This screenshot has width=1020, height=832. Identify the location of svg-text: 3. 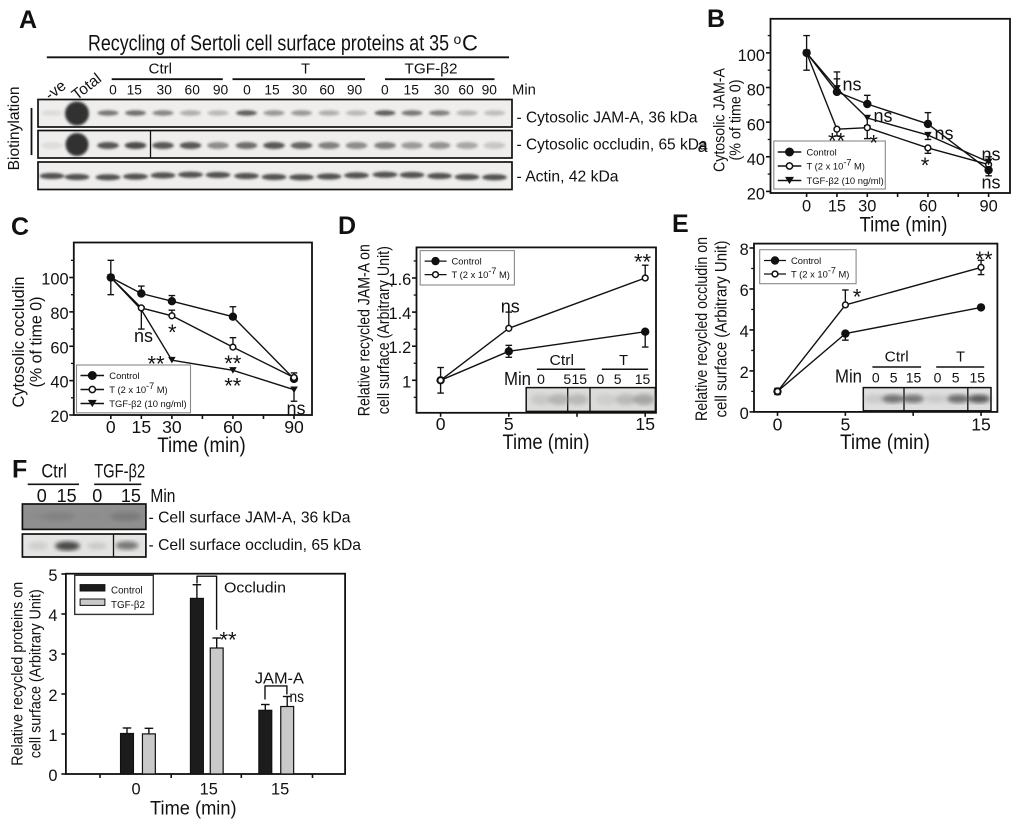
(52, 656).